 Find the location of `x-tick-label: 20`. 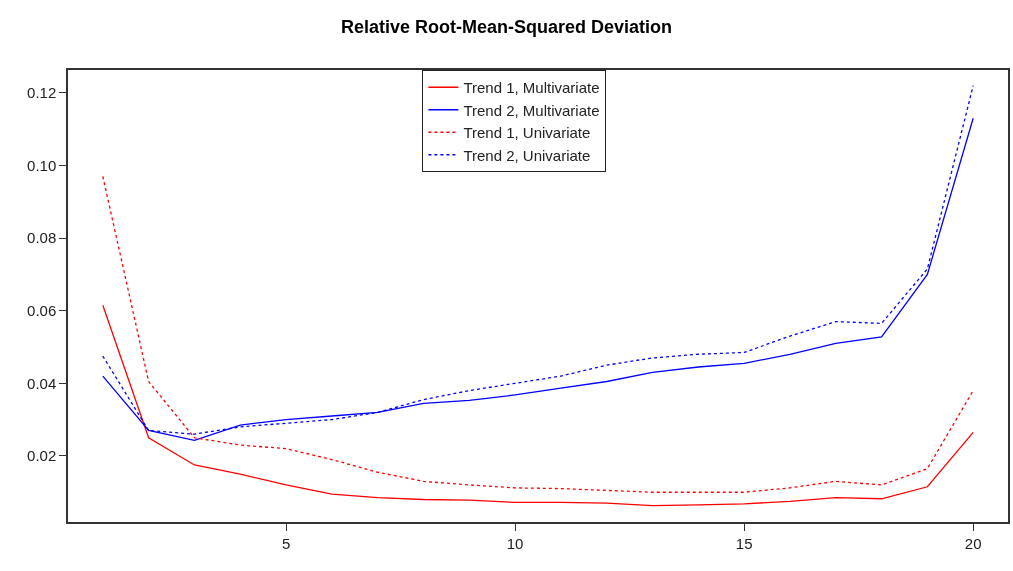

x-tick-label: 20 is located at coordinates (973, 543).